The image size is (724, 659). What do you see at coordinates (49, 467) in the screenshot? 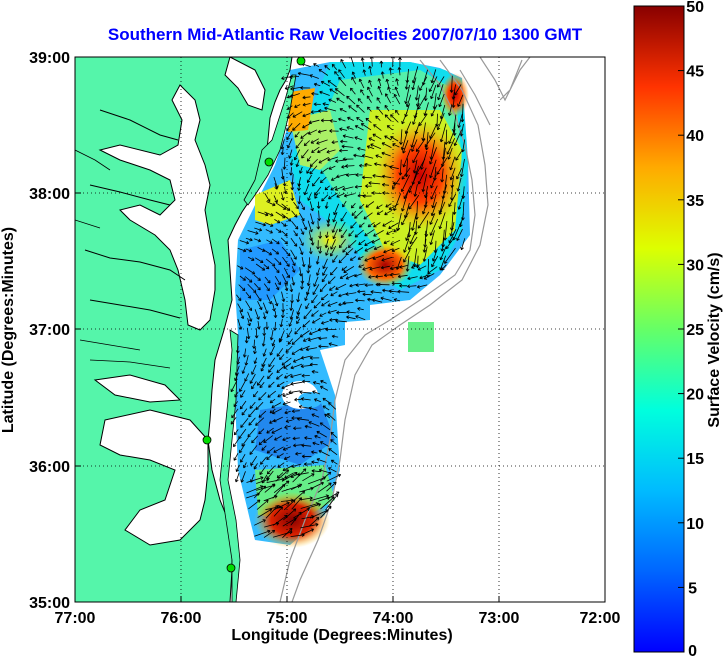
I see `y-tick-label: 36:00` at bounding box center [49, 467].